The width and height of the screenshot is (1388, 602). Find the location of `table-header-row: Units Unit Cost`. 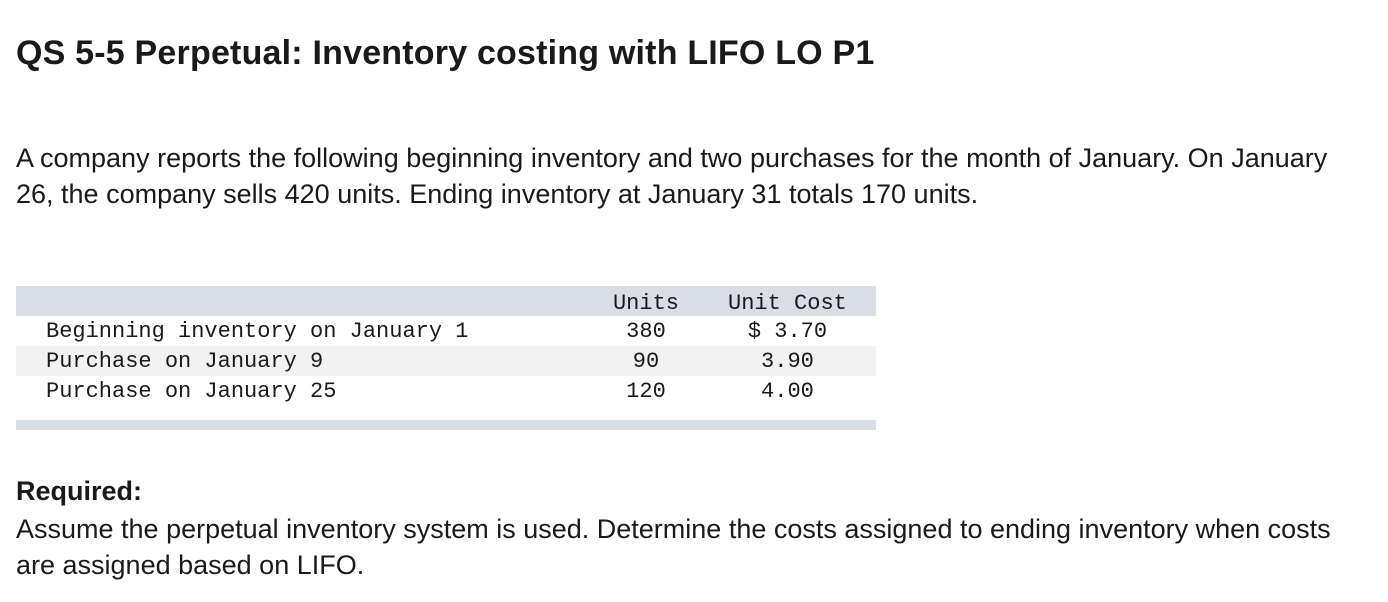

table-header-row: Units Unit Cost is located at coordinates (446, 301).